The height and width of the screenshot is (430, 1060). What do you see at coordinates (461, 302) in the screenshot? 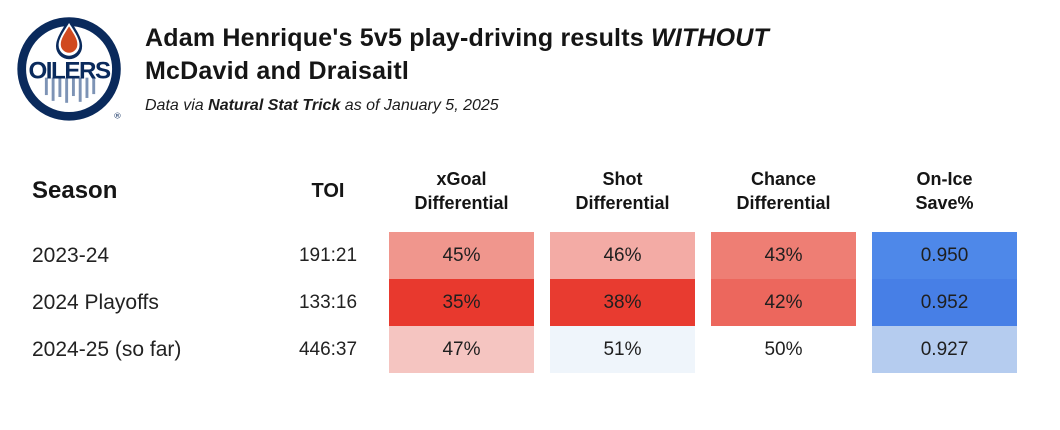
I see `xgoal-differential-value: 35%` at bounding box center [461, 302].